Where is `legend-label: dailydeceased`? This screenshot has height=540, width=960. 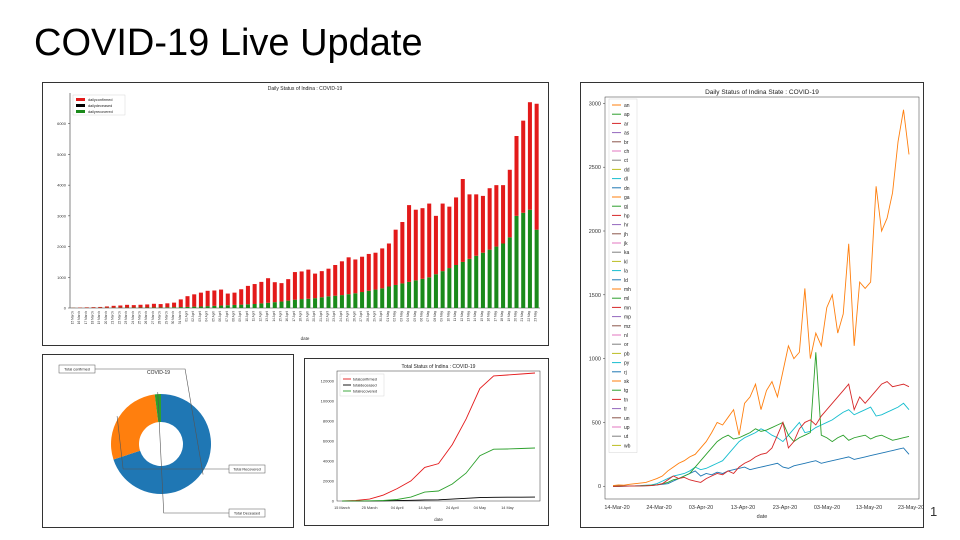 legend-label: dailydeceased is located at coordinates (100, 106).